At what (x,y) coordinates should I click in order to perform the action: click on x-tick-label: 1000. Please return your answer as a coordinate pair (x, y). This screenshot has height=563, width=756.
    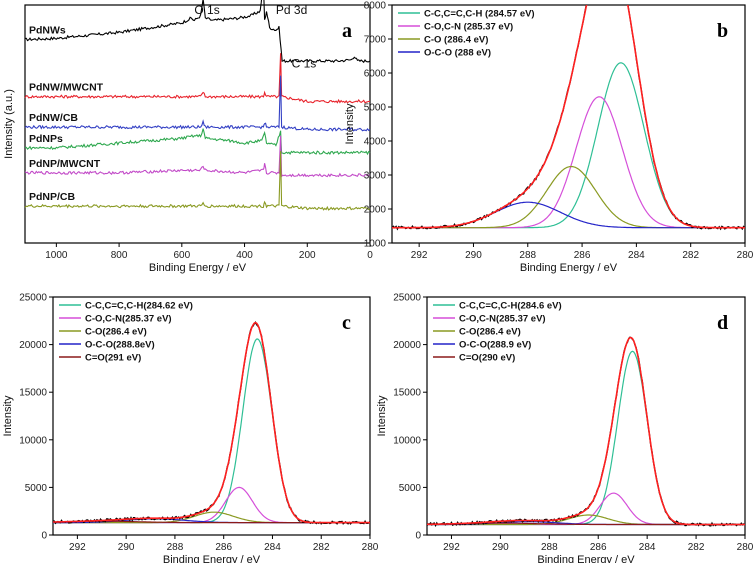
    Looking at the image, I should click on (56, 255).